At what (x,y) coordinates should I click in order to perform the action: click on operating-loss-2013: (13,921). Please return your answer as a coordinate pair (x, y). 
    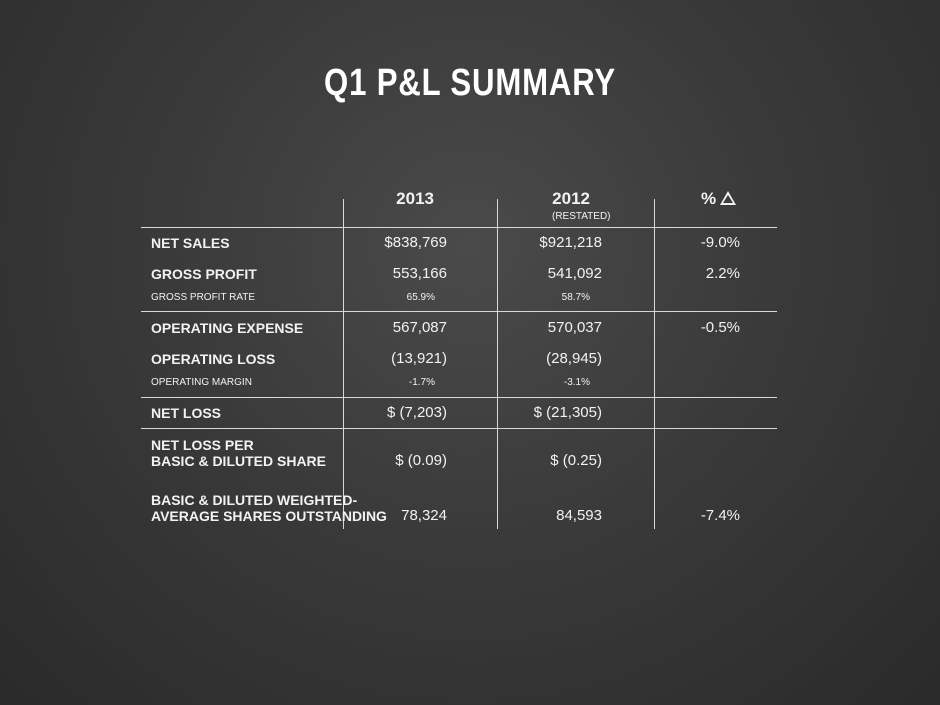
    Looking at the image, I should click on (419, 358).